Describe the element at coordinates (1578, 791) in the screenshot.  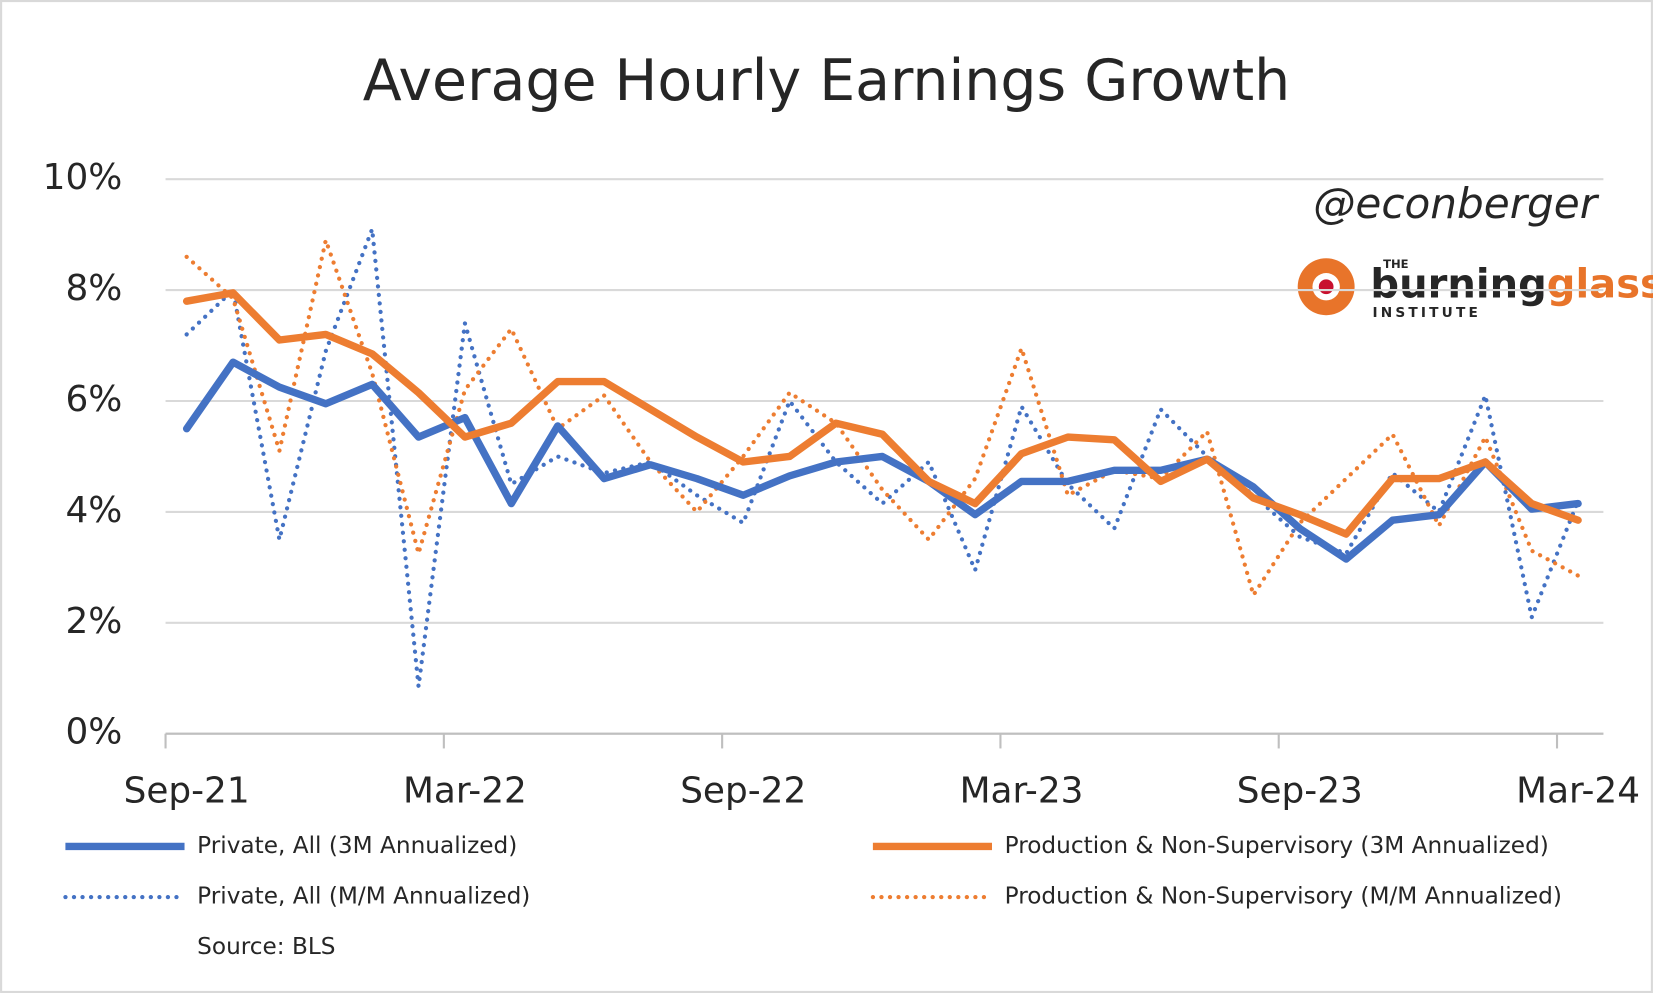
I see `x-tick-label: Mar-24` at that location.